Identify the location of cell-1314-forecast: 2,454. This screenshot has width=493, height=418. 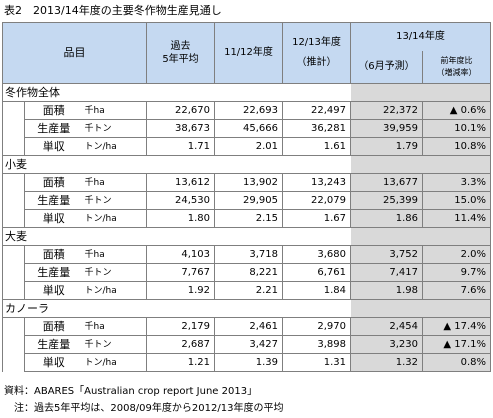
(386, 326).